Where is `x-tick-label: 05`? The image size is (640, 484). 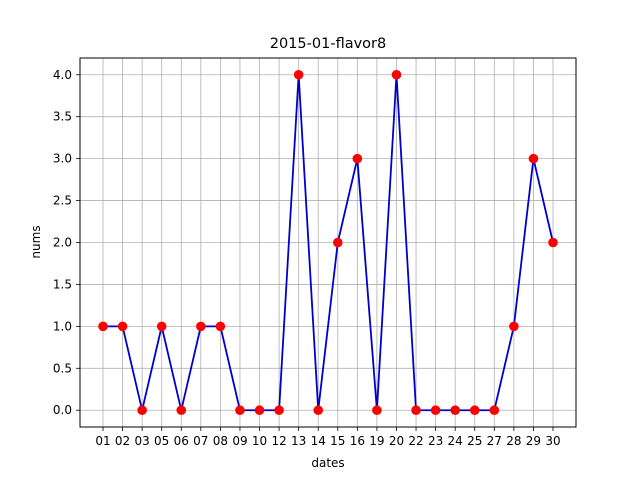
x-tick-label: 05 is located at coordinates (161, 441).